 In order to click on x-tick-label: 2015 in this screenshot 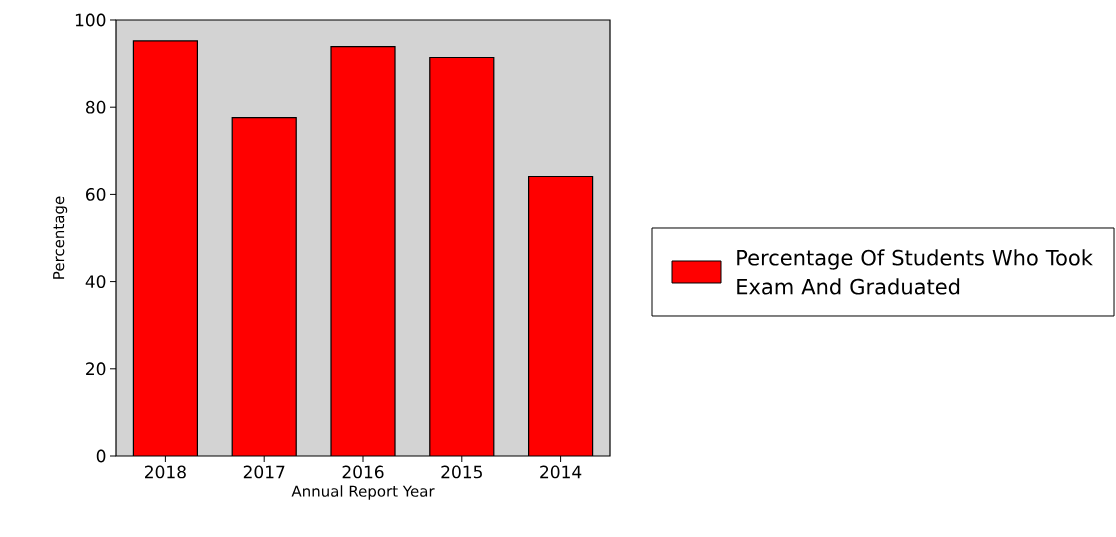, I will do `click(461, 472)`.